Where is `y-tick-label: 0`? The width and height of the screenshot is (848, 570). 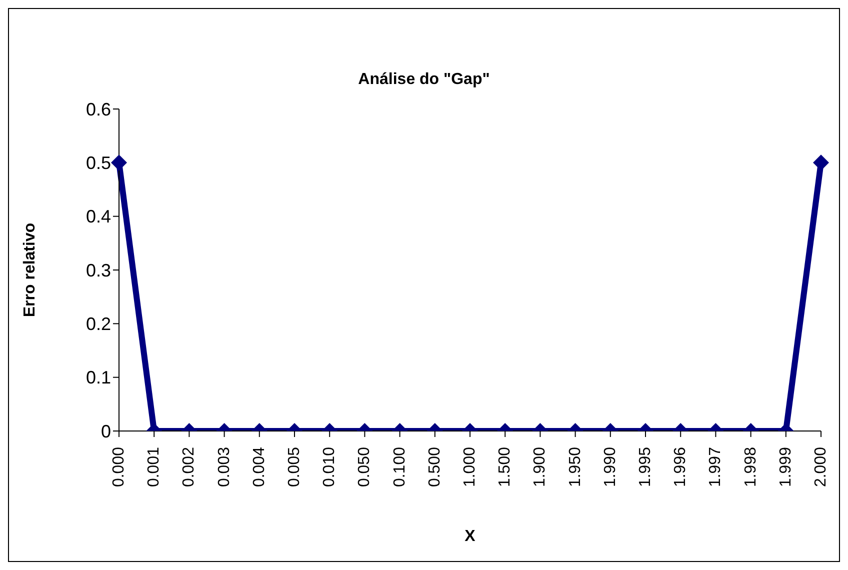 y-tick-label: 0 is located at coordinates (105, 431).